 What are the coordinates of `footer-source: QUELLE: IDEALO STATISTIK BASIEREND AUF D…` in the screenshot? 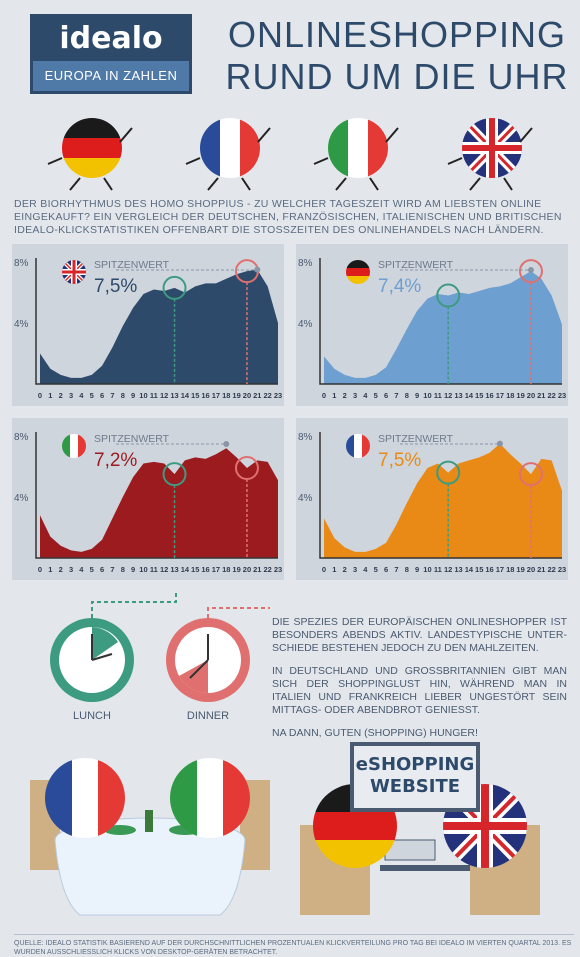 It's located at (294, 945).